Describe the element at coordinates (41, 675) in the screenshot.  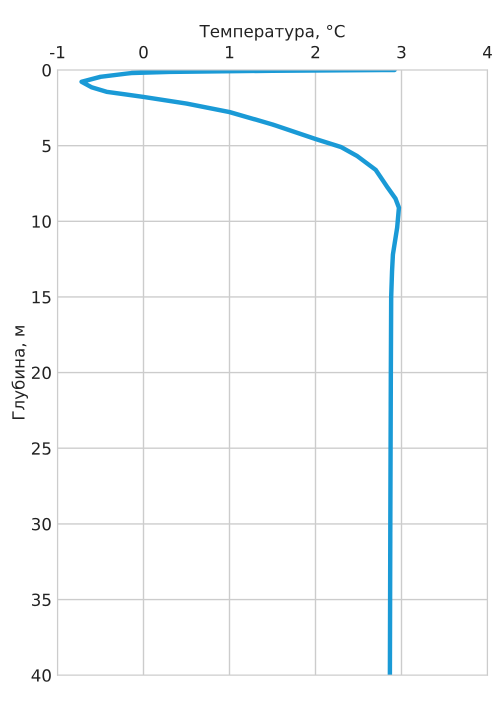
I see `y-tick-label: 40` at that location.